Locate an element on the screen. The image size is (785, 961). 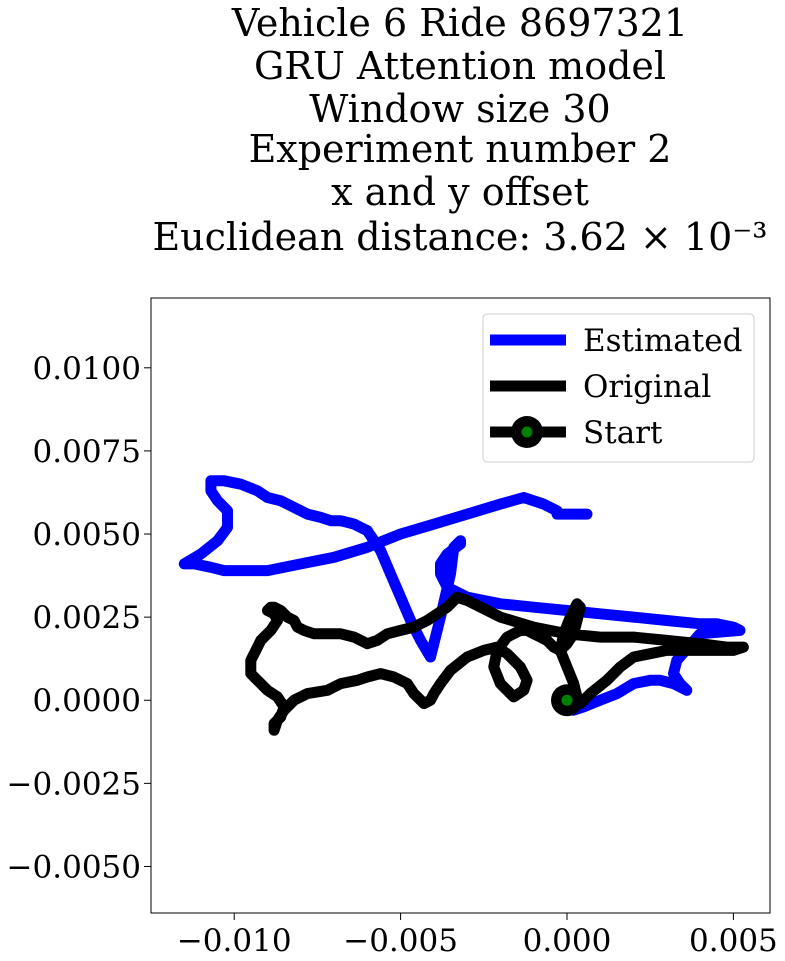
y-tick-label: 0.0000 is located at coordinates (87, 701).